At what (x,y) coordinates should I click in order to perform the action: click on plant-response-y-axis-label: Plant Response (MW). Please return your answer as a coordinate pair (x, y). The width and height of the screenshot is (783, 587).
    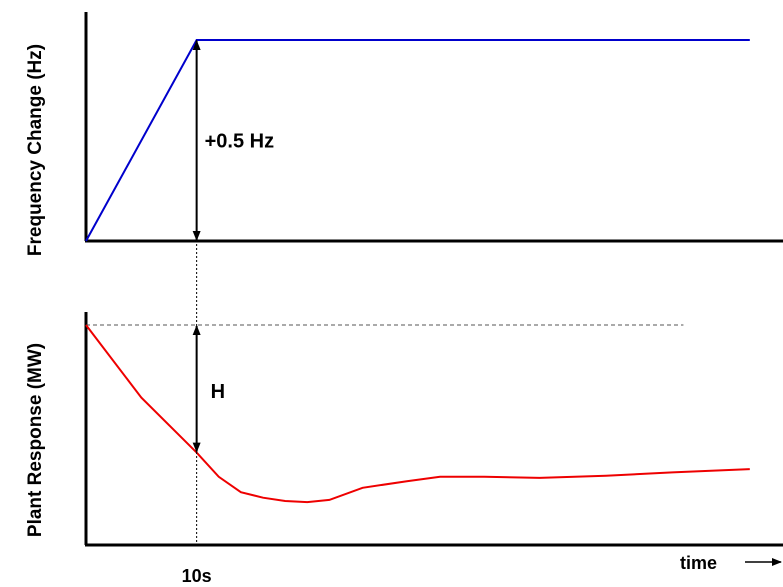
    Looking at the image, I should click on (35, 440).